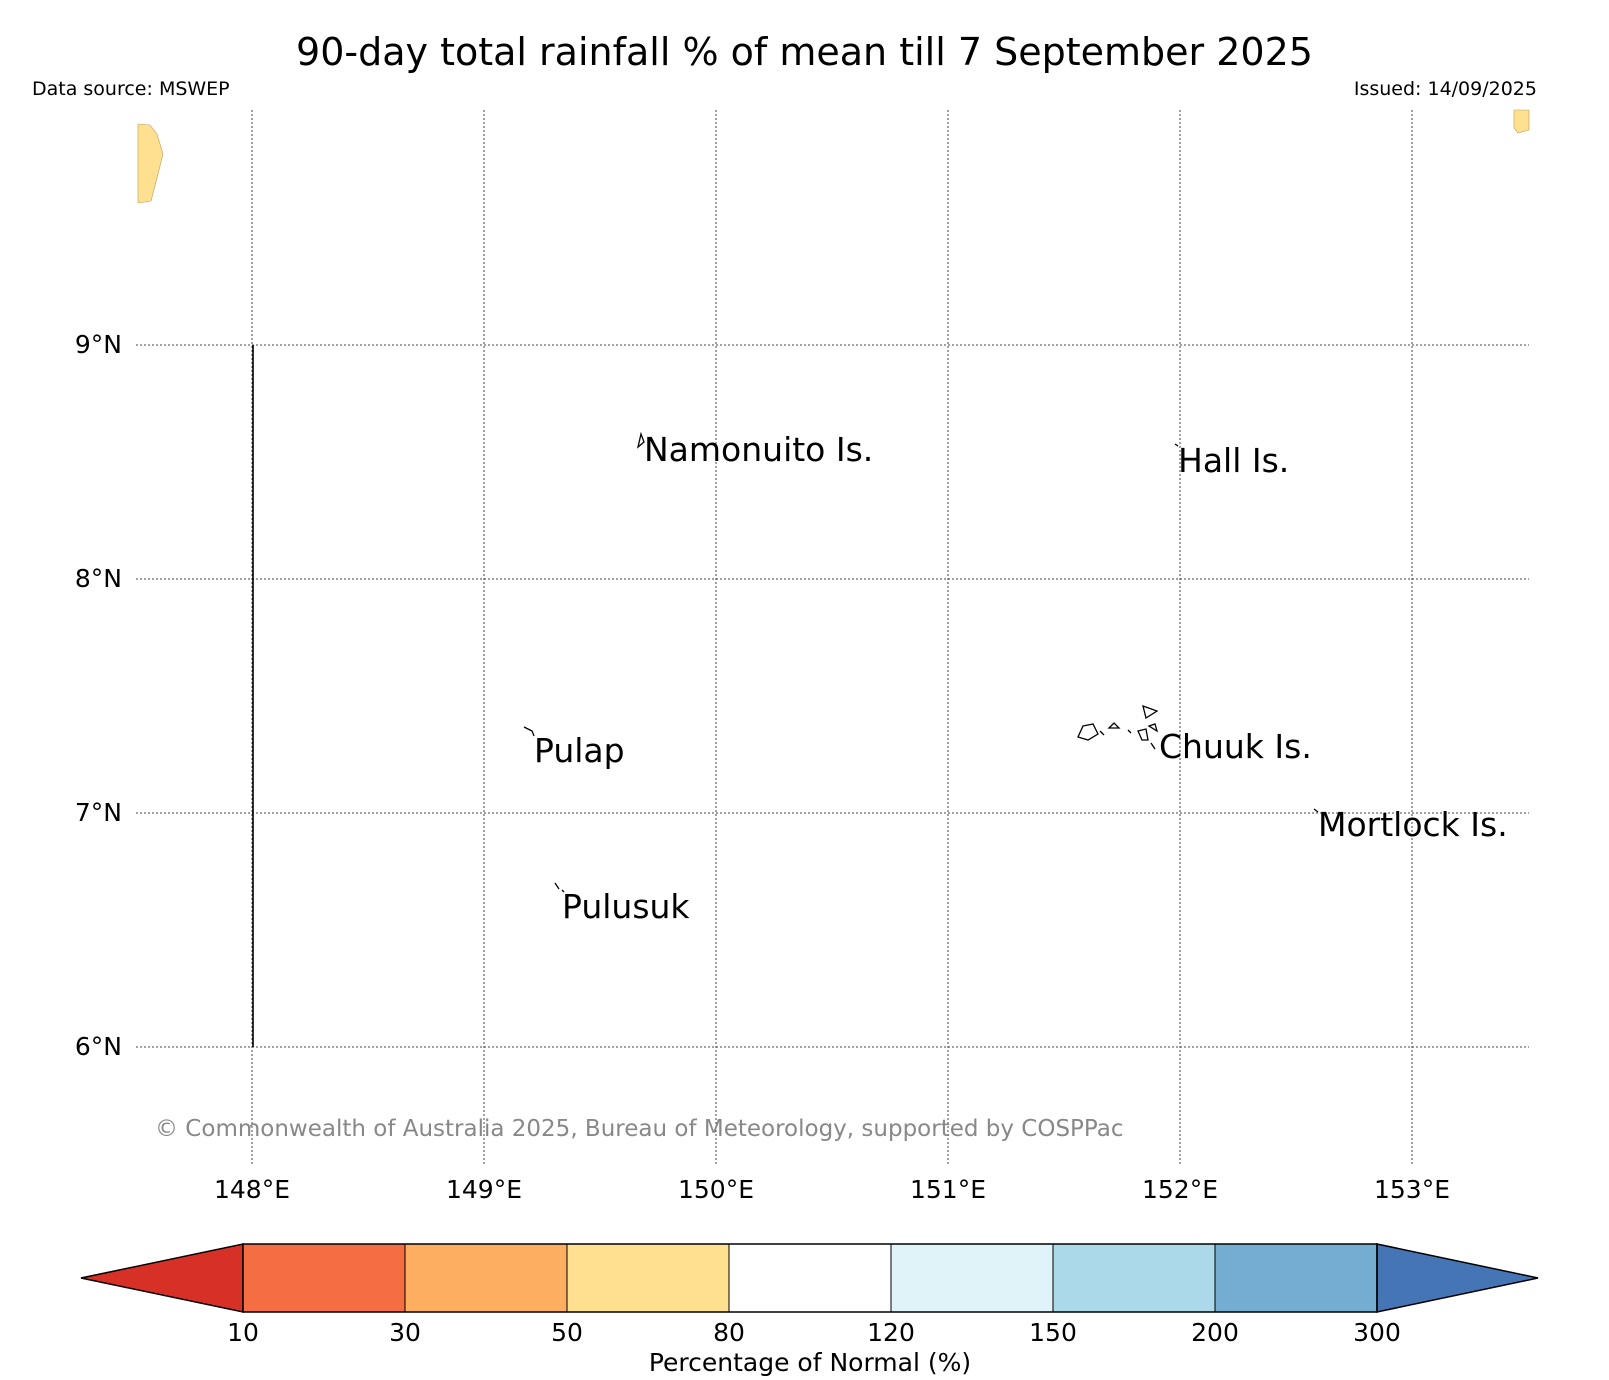 This screenshot has width=1609, height=1380. What do you see at coordinates (1316, 810) in the screenshot?
I see `island-mortlock` at bounding box center [1316, 810].